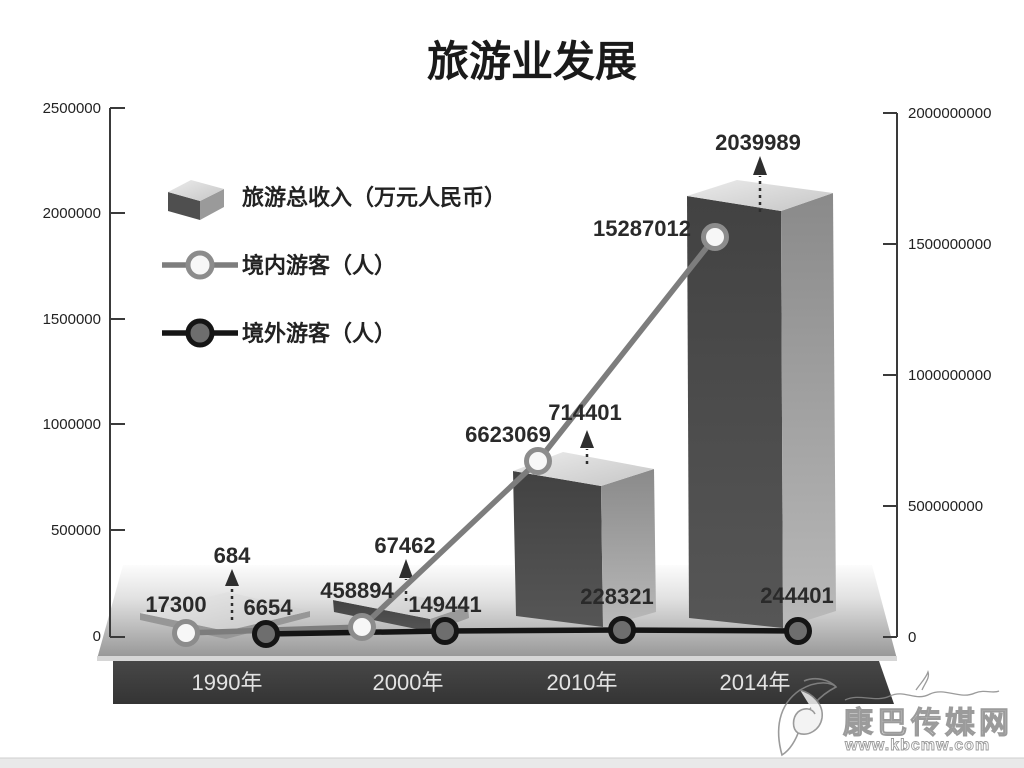  What do you see at coordinates (382, 616) in the screenshot?
I see `bar-2000-front` at bounding box center [382, 616].